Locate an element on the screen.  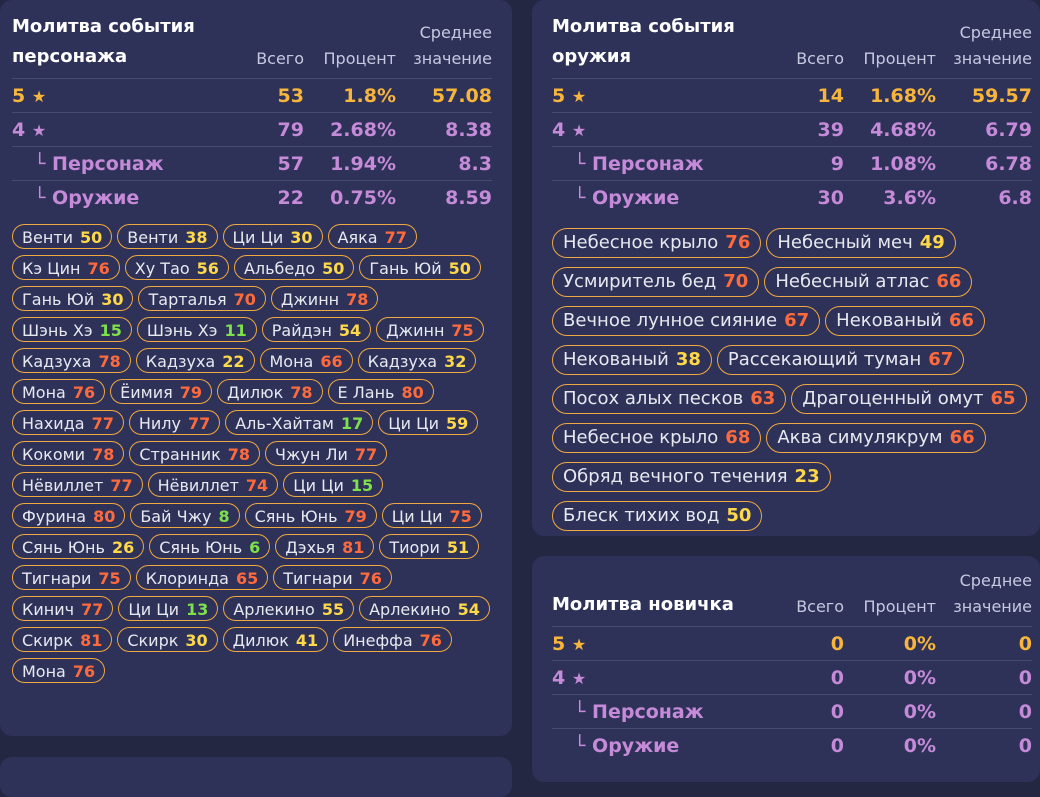
pull-chip: Гань Юй 30 is located at coordinates (73, 298).